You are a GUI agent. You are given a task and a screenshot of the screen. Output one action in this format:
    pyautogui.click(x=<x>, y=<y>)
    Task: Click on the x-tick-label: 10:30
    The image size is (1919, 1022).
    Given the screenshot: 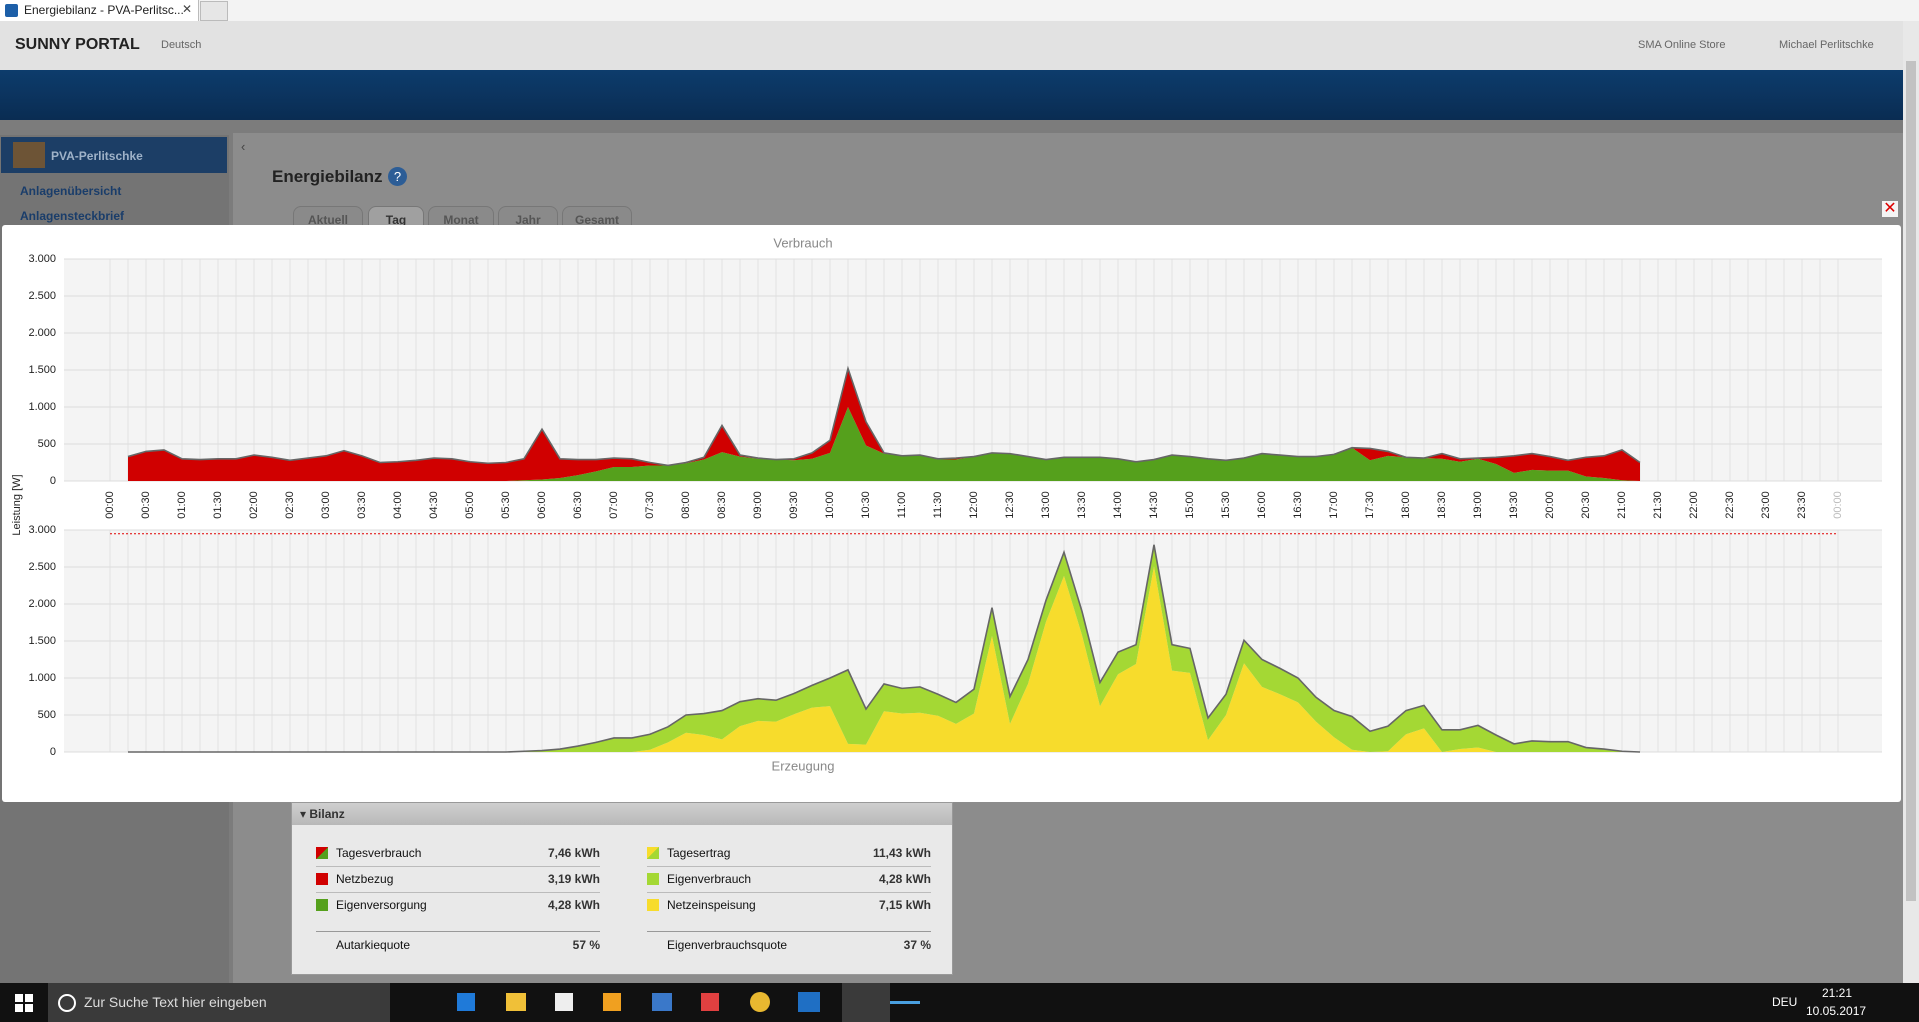 What is the action you would take?
    pyautogui.click(x=866, y=505)
    